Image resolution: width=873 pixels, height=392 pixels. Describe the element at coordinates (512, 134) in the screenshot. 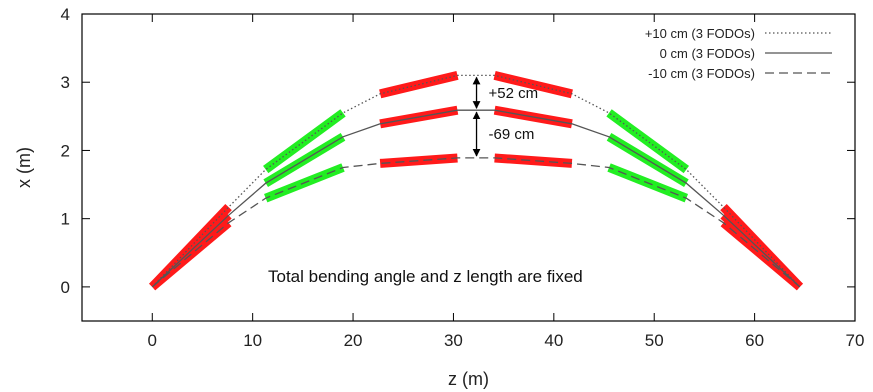

I see `annotation-label: -69 cm` at that location.